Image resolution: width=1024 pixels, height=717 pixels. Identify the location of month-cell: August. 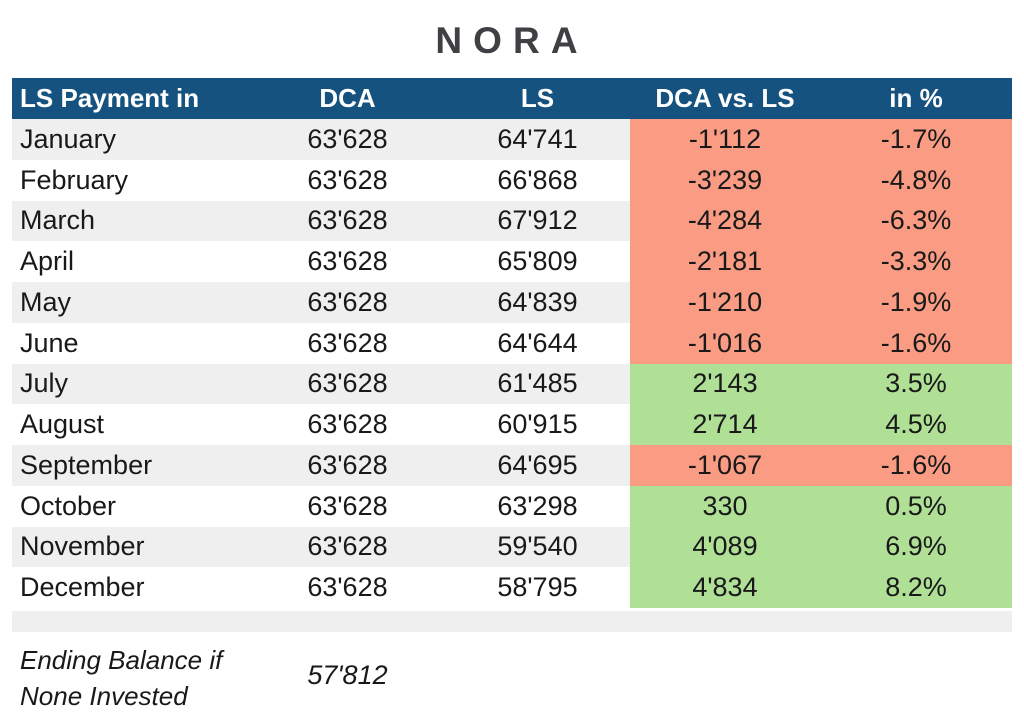
(62, 424).